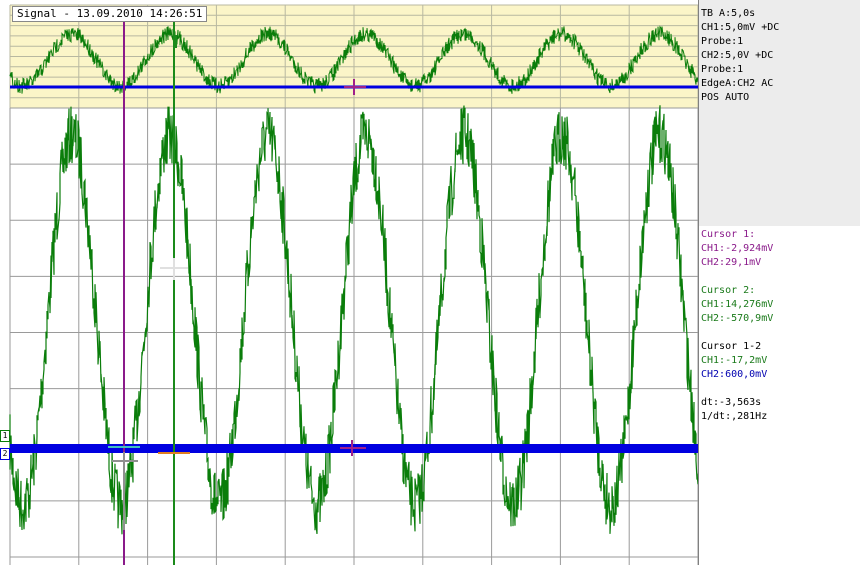 The height and width of the screenshot is (565, 860). What do you see at coordinates (731, 402) in the screenshot?
I see `delta-time-value: dt:-3,563s` at bounding box center [731, 402].